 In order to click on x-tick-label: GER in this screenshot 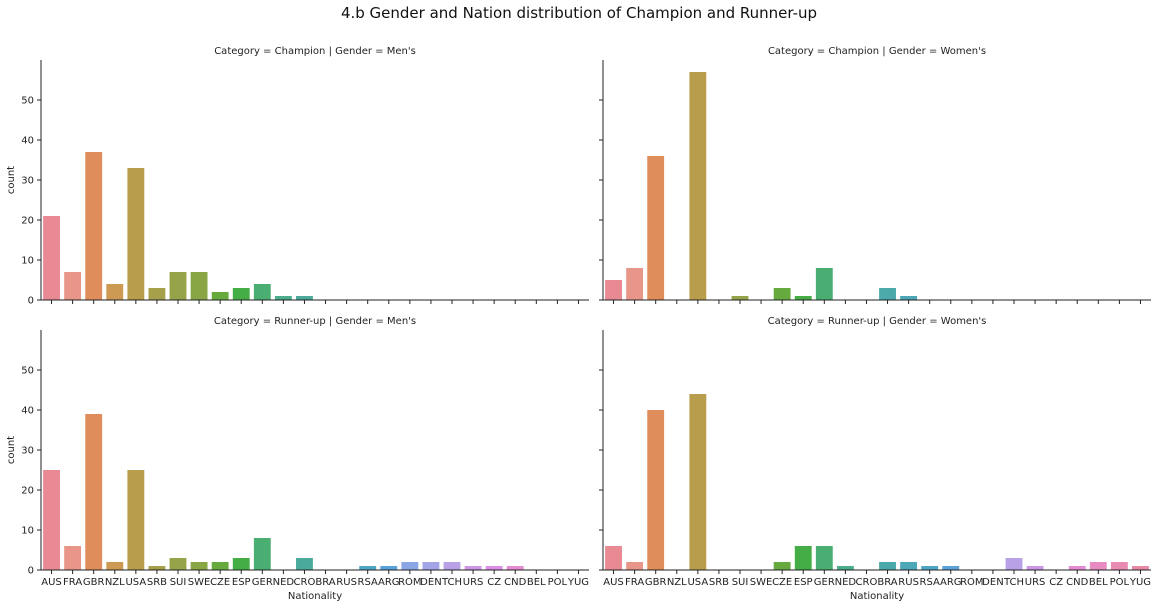, I will do `click(824, 582)`.